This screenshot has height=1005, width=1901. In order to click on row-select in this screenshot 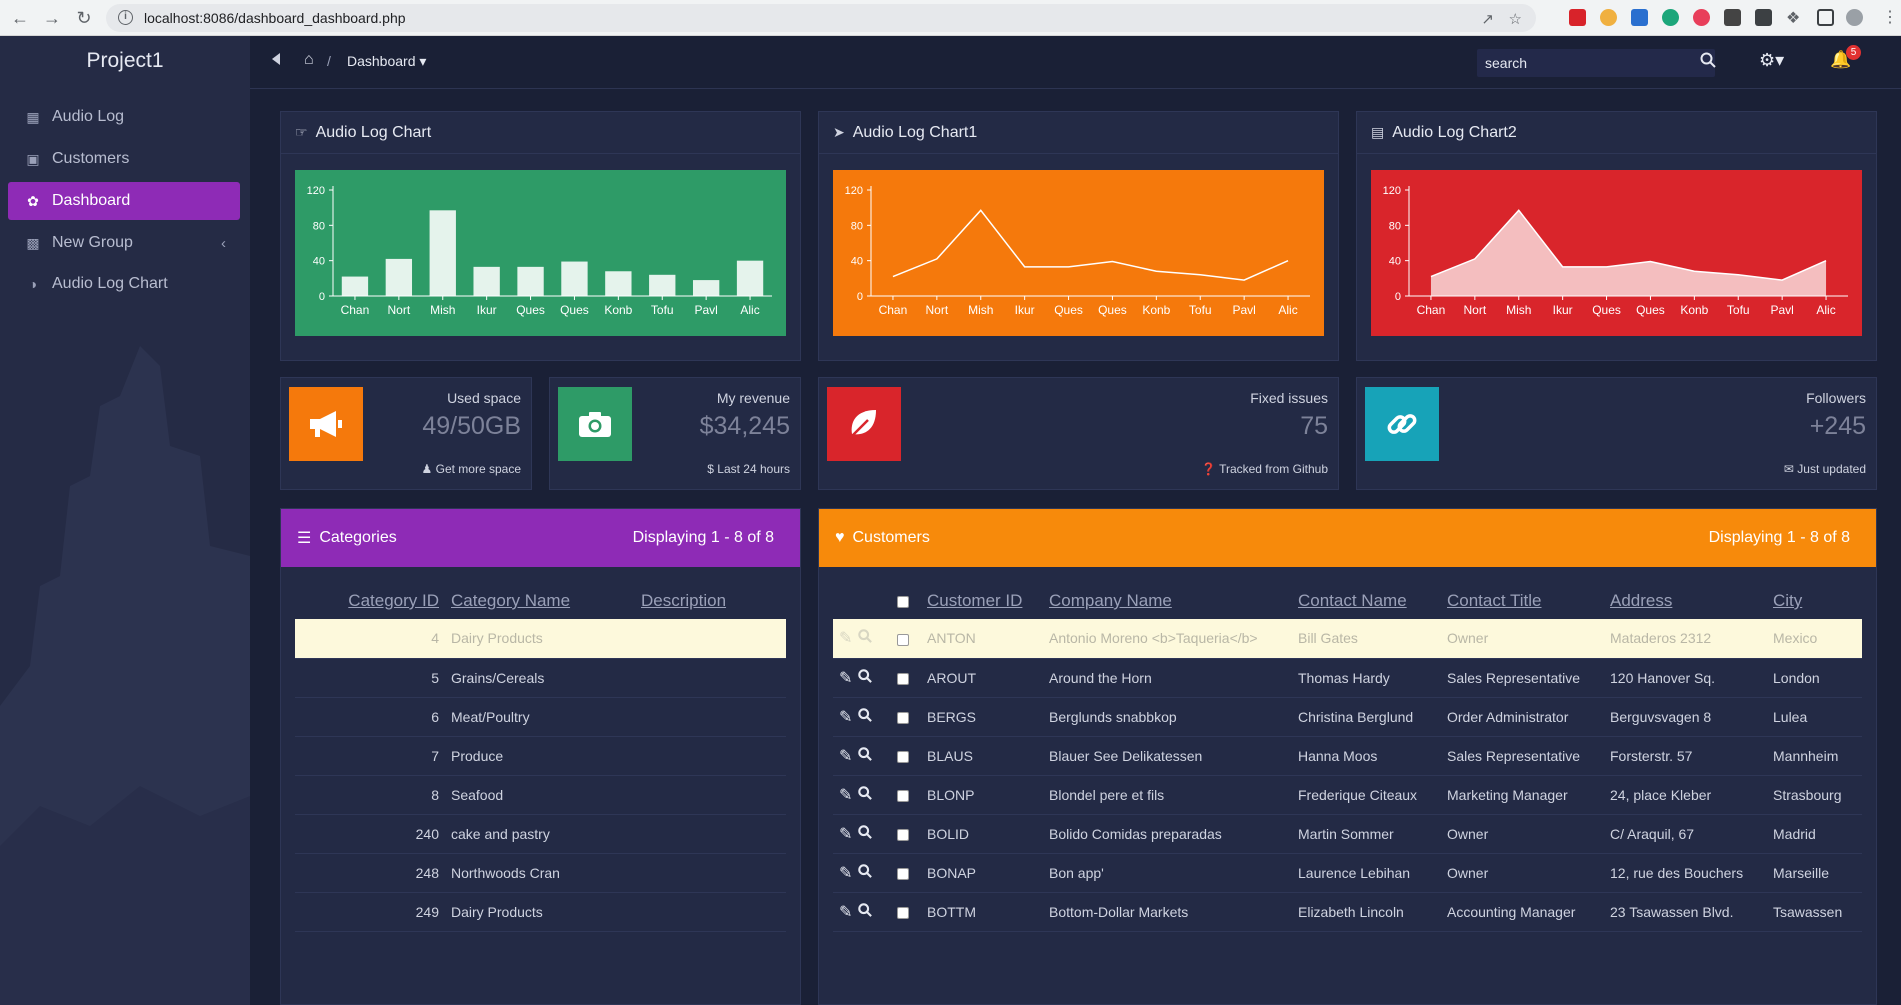, I will do `click(906, 873)`.